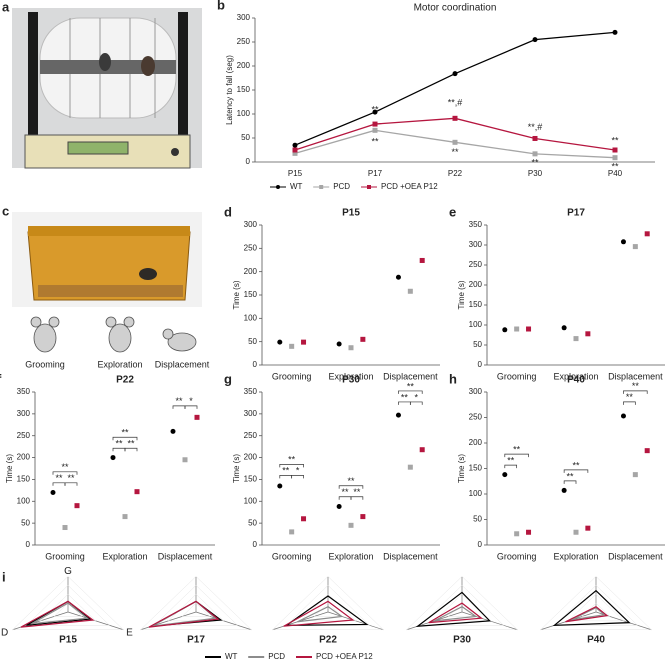 The width and height of the screenshot is (669, 665). I want to click on y-tick-label: 250, so click(476, 264).